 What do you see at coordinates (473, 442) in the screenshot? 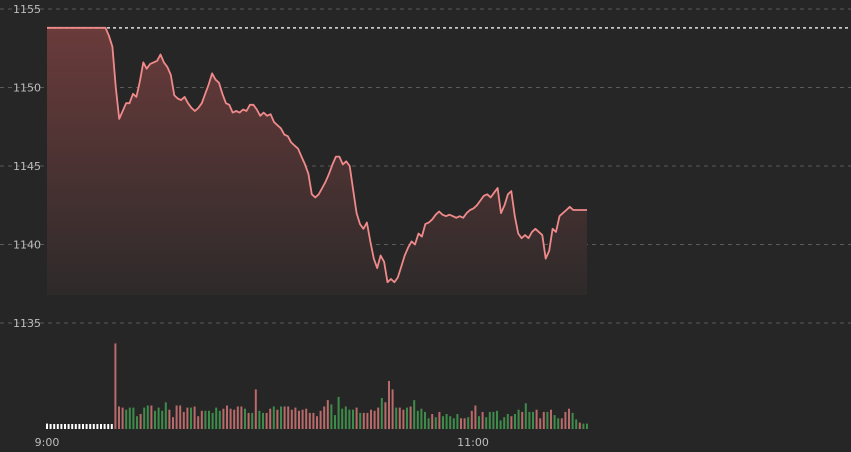
I see `x-tick-label: 11:00` at bounding box center [473, 442].